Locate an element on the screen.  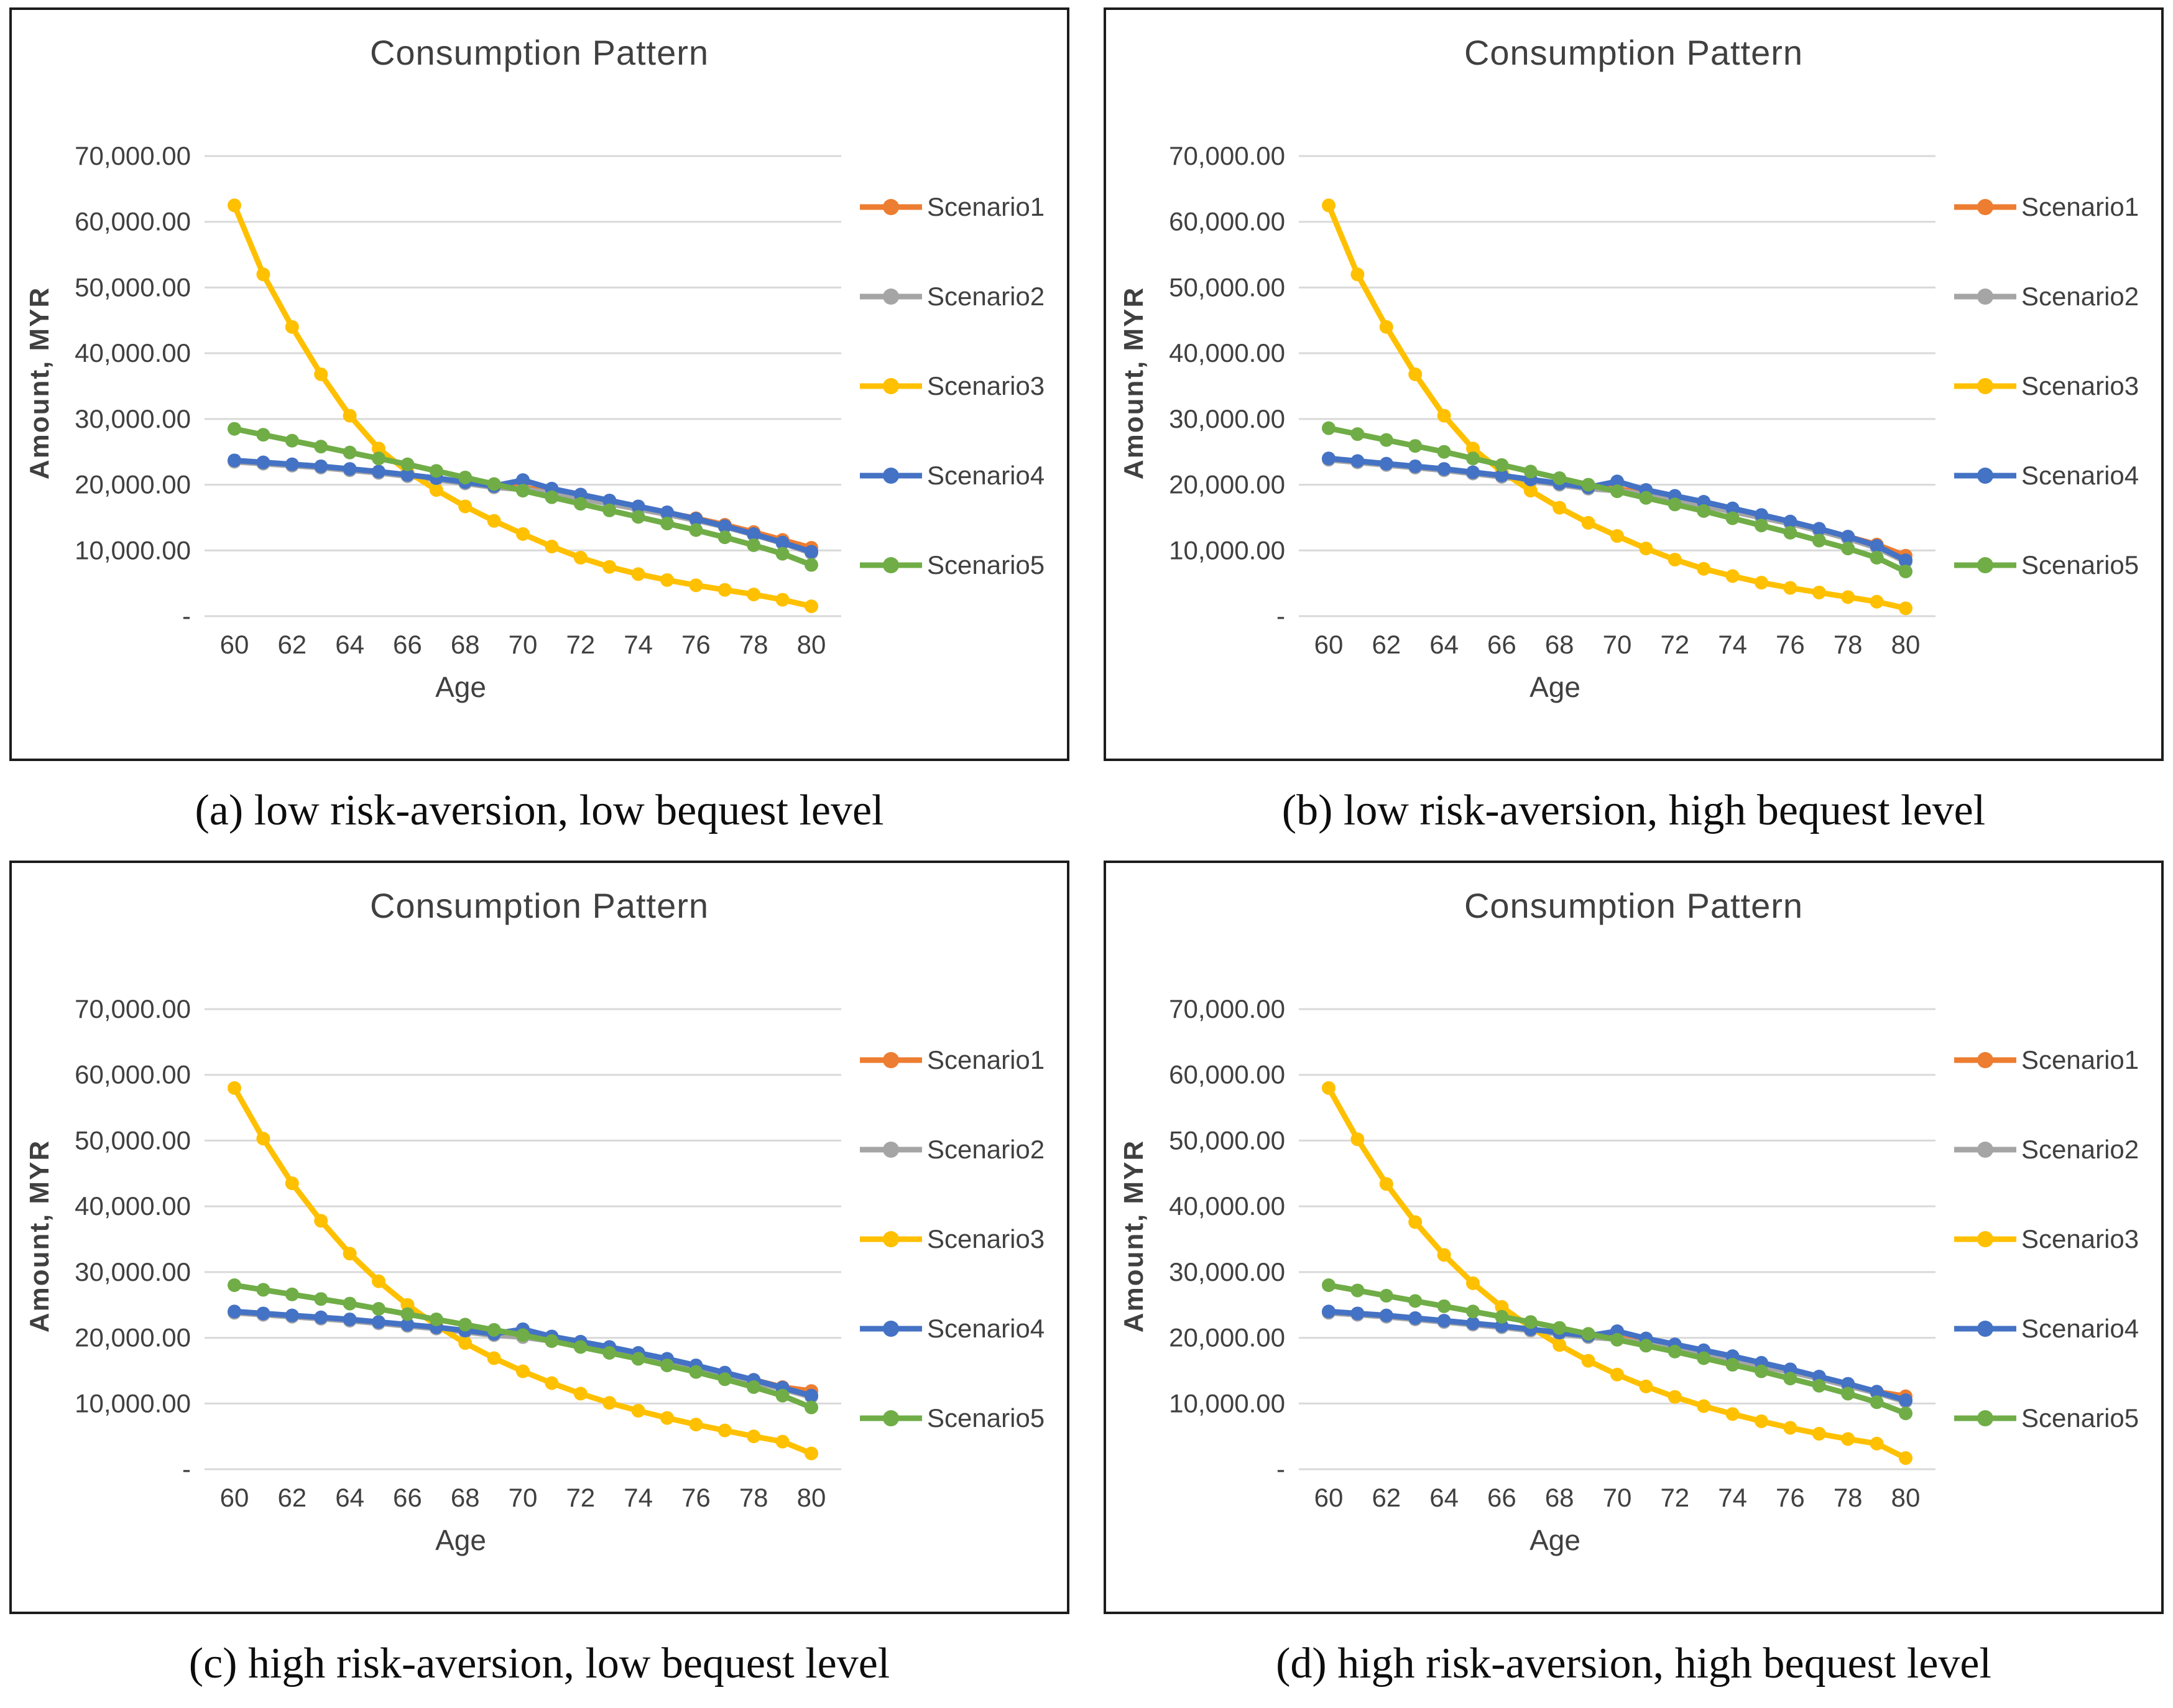
x-tick-label: 64 is located at coordinates (1444, 644).